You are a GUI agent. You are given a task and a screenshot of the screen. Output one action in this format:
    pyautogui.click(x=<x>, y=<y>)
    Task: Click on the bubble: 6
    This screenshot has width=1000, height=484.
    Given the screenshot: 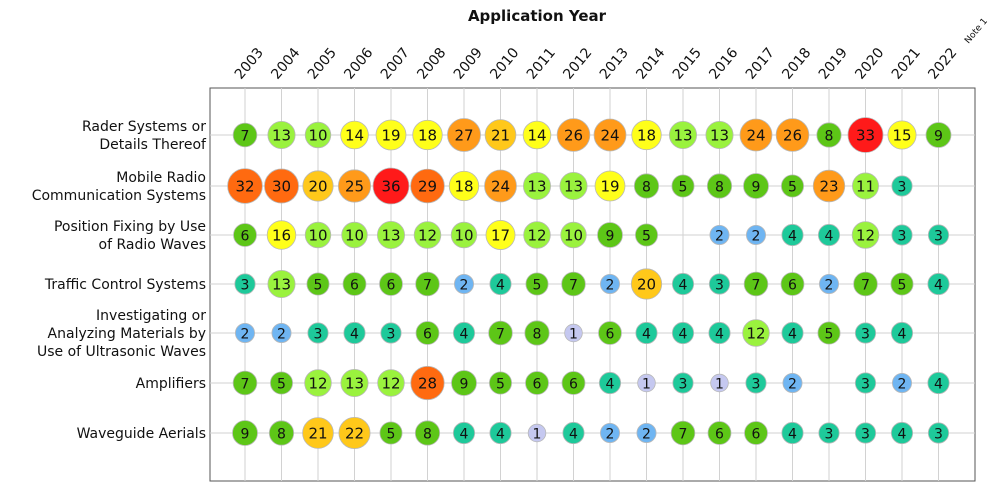 What is the action you would take?
    pyautogui.click(x=573, y=383)
    